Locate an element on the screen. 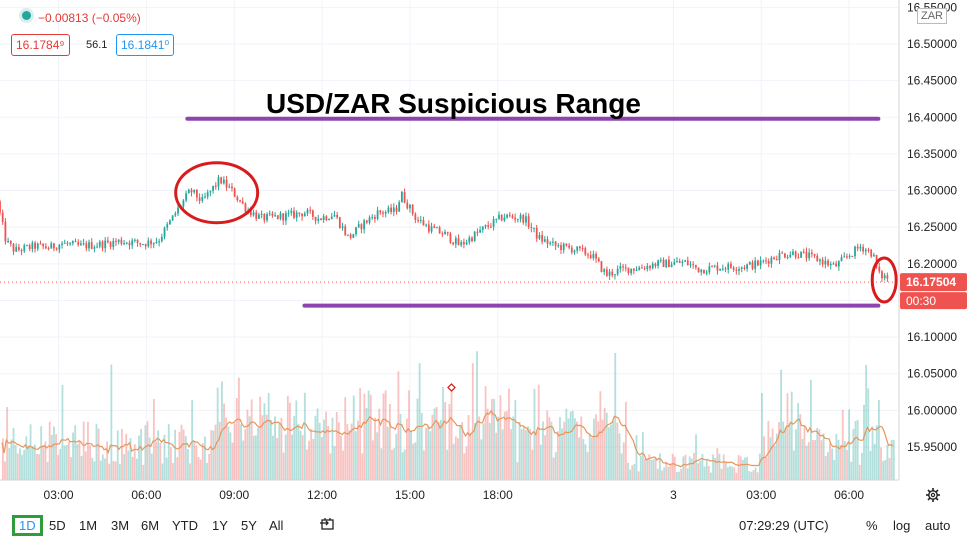 This screenshot has height=537, width=967. bid-price-box: 16.1784⁹ is located at coordinates (40, 45).